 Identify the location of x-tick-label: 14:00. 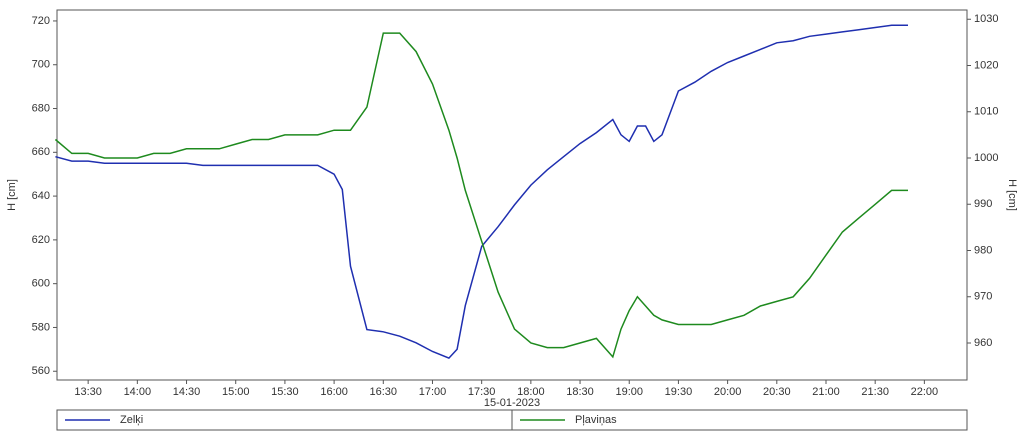
(138, 392).